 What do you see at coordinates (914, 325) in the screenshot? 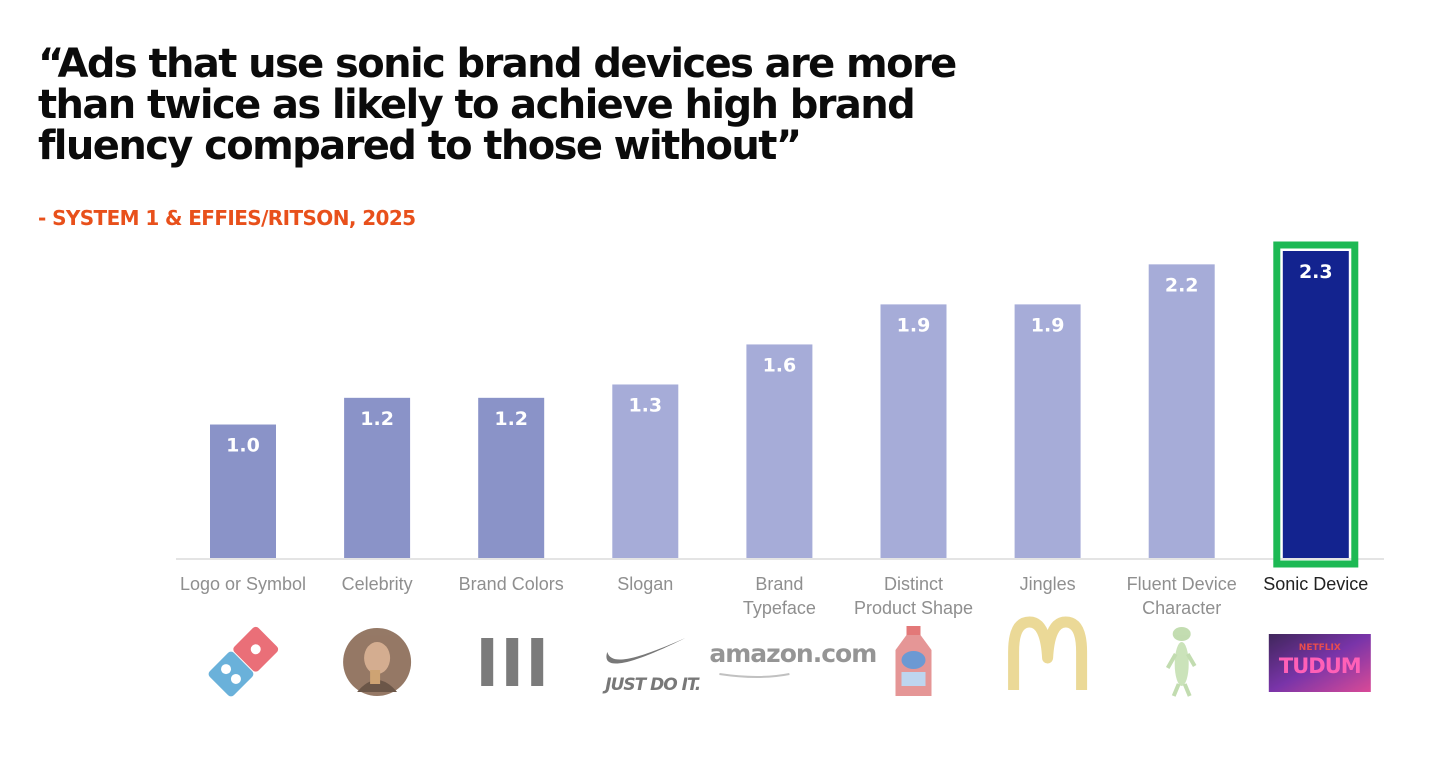
I see `value-label-5: 1.9` at bounding box center [914, 325].